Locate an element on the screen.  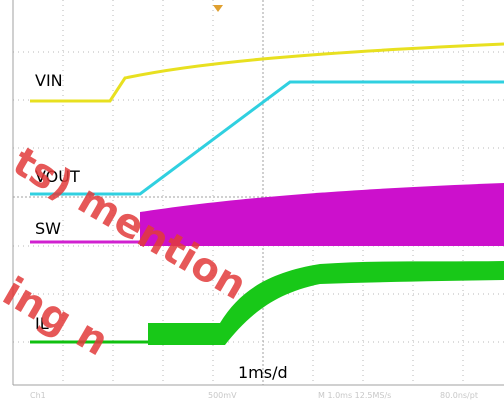
timebase-label: 1ms/d is located at coordinates (263, 372).